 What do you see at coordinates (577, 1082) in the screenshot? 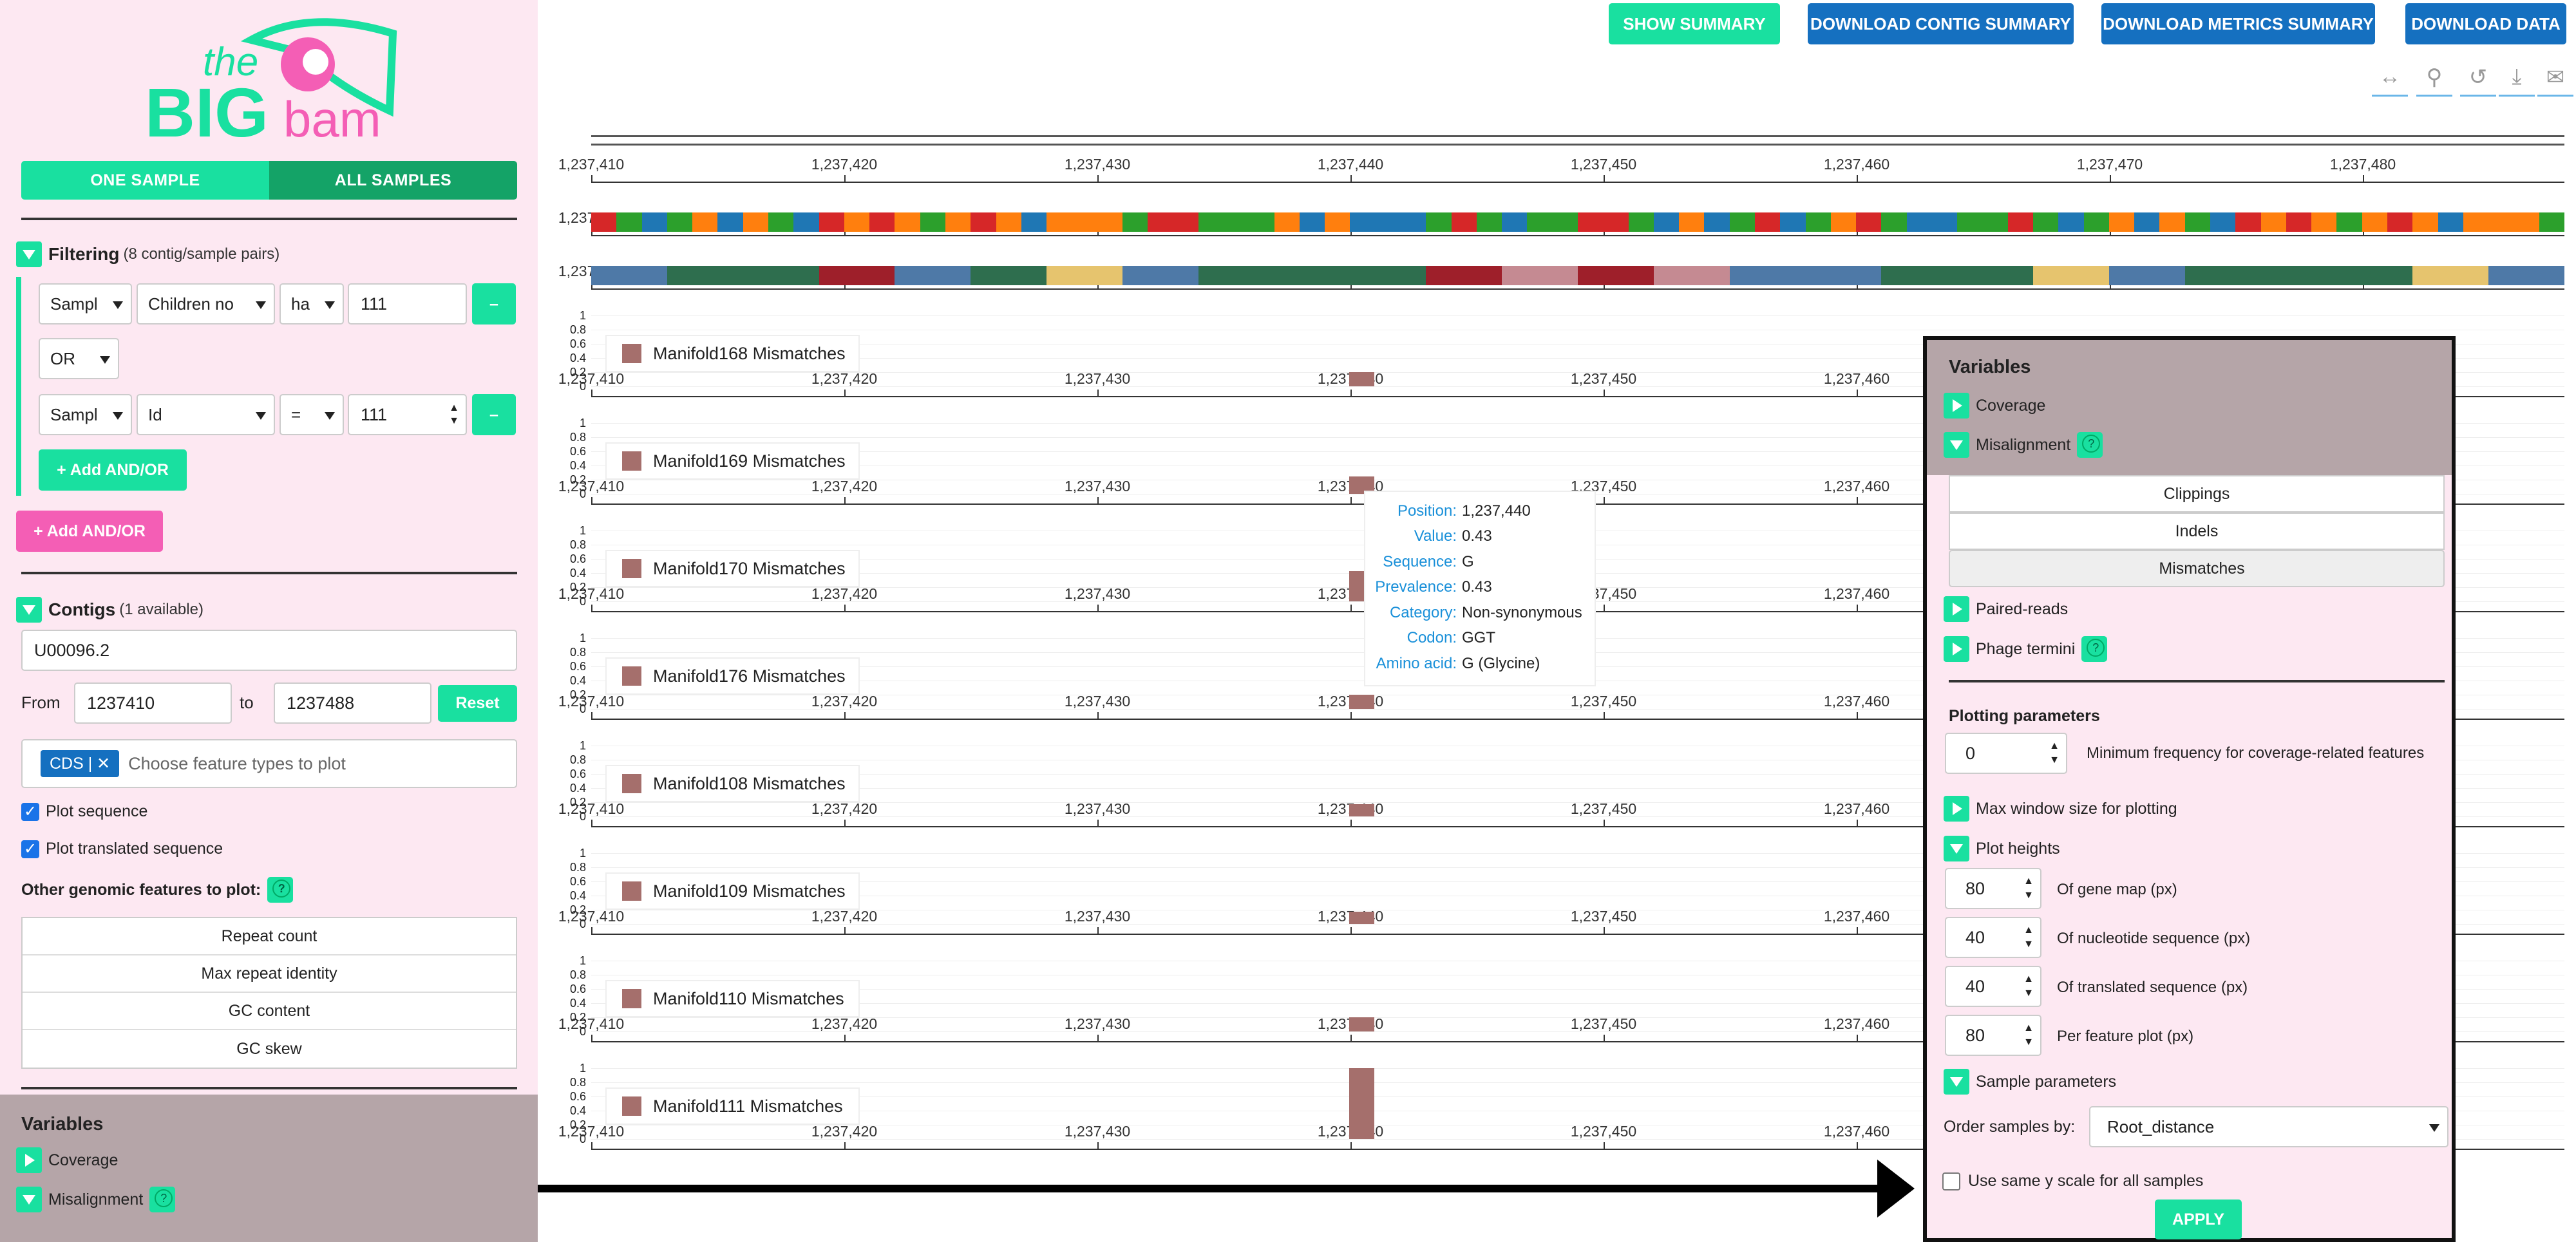
I see `y-tick-label: 0.8` at bounding box center [577, 1082].